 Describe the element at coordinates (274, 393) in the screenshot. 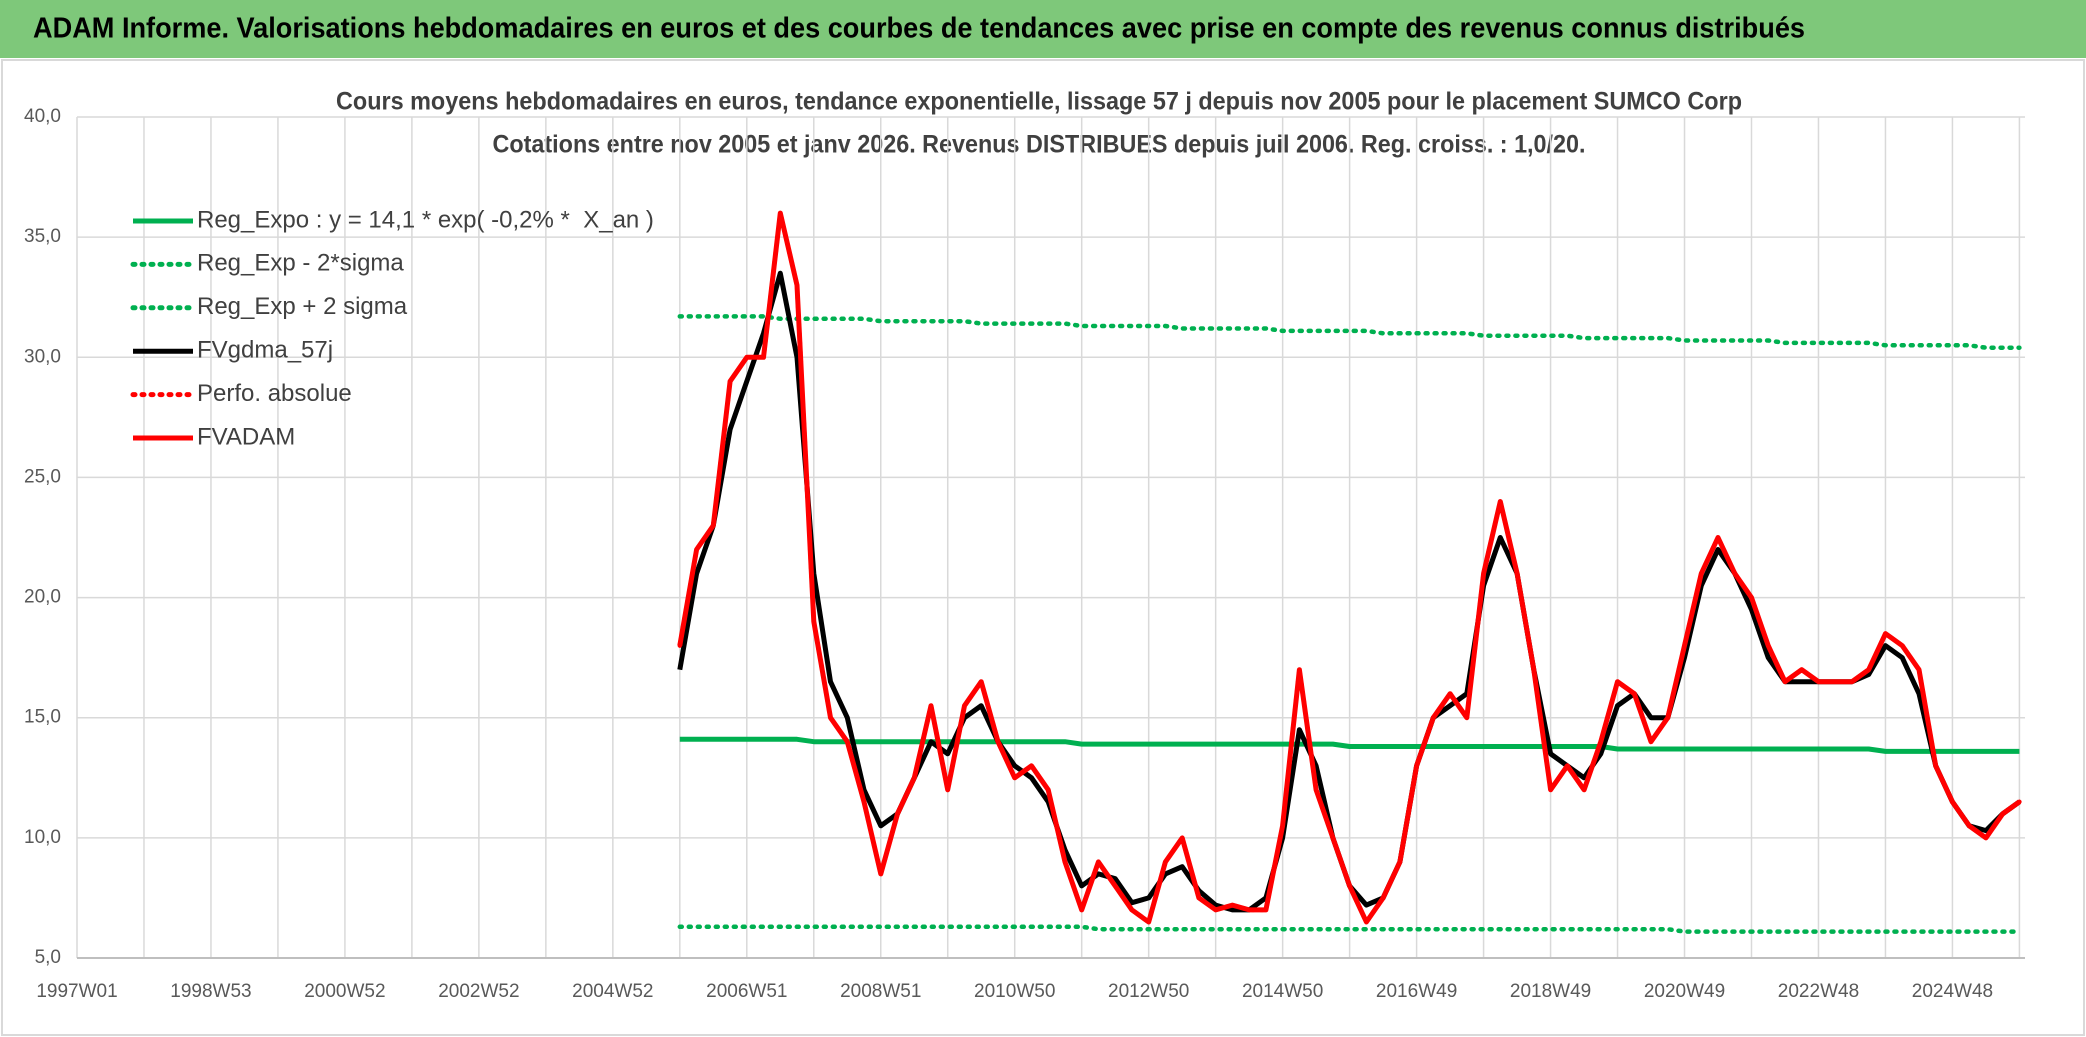

I see `legend-label: Perfo. absolue` at that location.